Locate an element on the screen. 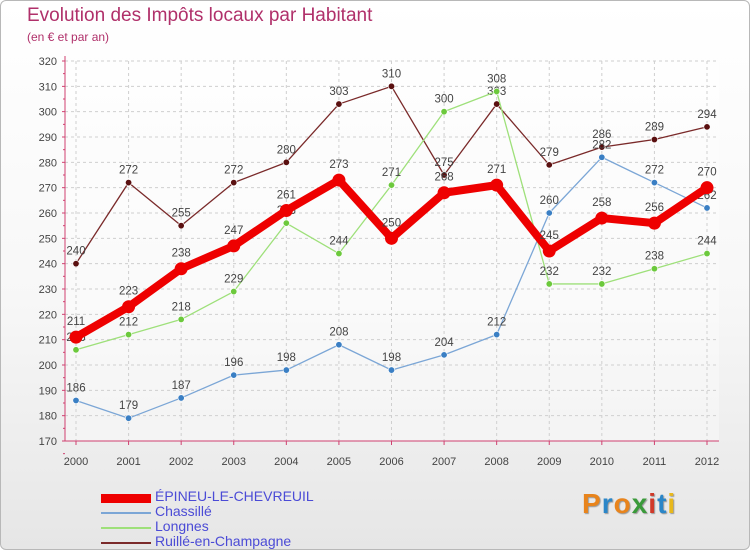  data-label-longnes: 218 is located at coordinates (181, 307).